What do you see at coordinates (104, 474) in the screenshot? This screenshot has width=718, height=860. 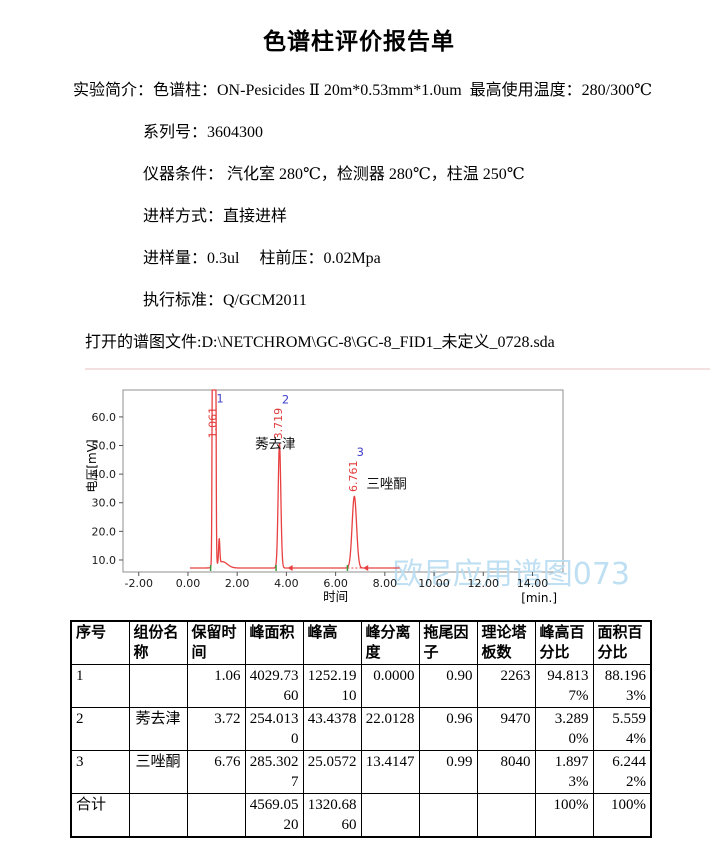 I see `y-tick-label: 40.0` at bounding box center [104, 474].